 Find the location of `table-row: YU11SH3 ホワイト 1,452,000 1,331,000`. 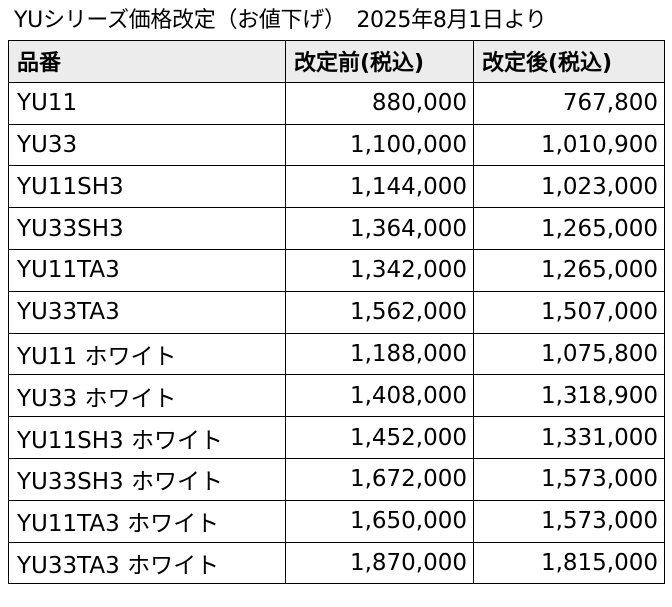

table-row: YU11SH3 ホワイト 1,452,000 1,331,000 is located at coordinates (336, 437).